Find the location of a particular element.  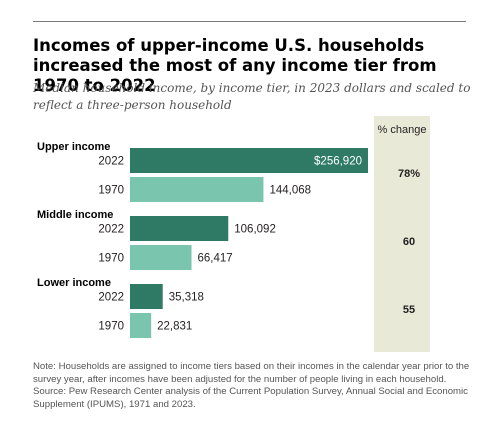

value-label: 106,092 is located at coordinates (255, 230).